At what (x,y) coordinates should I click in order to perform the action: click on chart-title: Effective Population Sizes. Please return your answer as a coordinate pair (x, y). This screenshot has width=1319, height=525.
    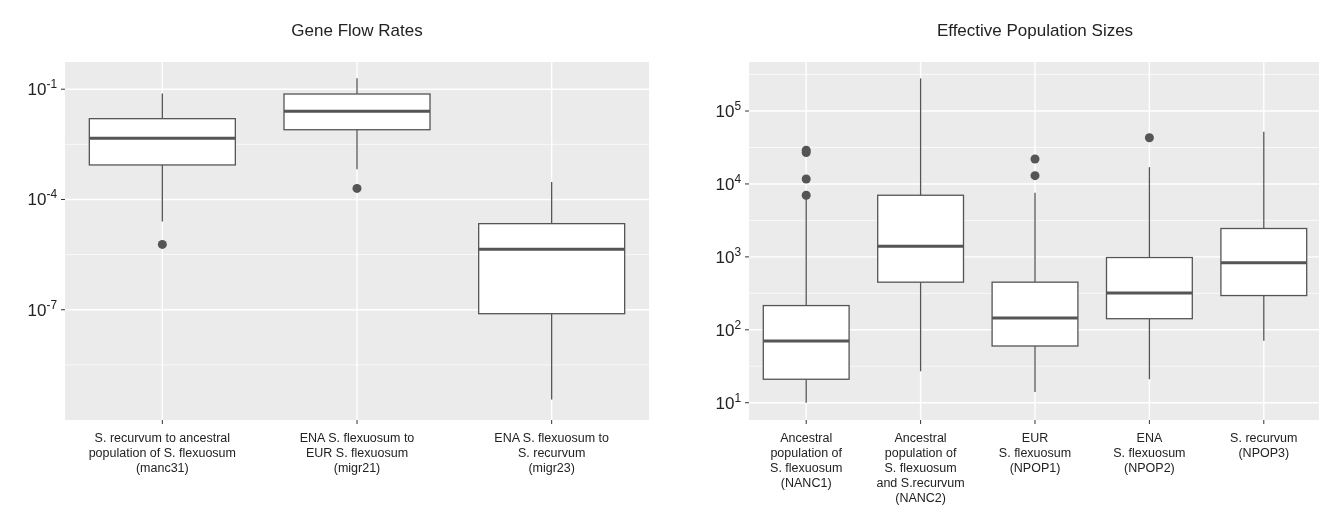
    Looking at the image, I should click on (1035, 30).